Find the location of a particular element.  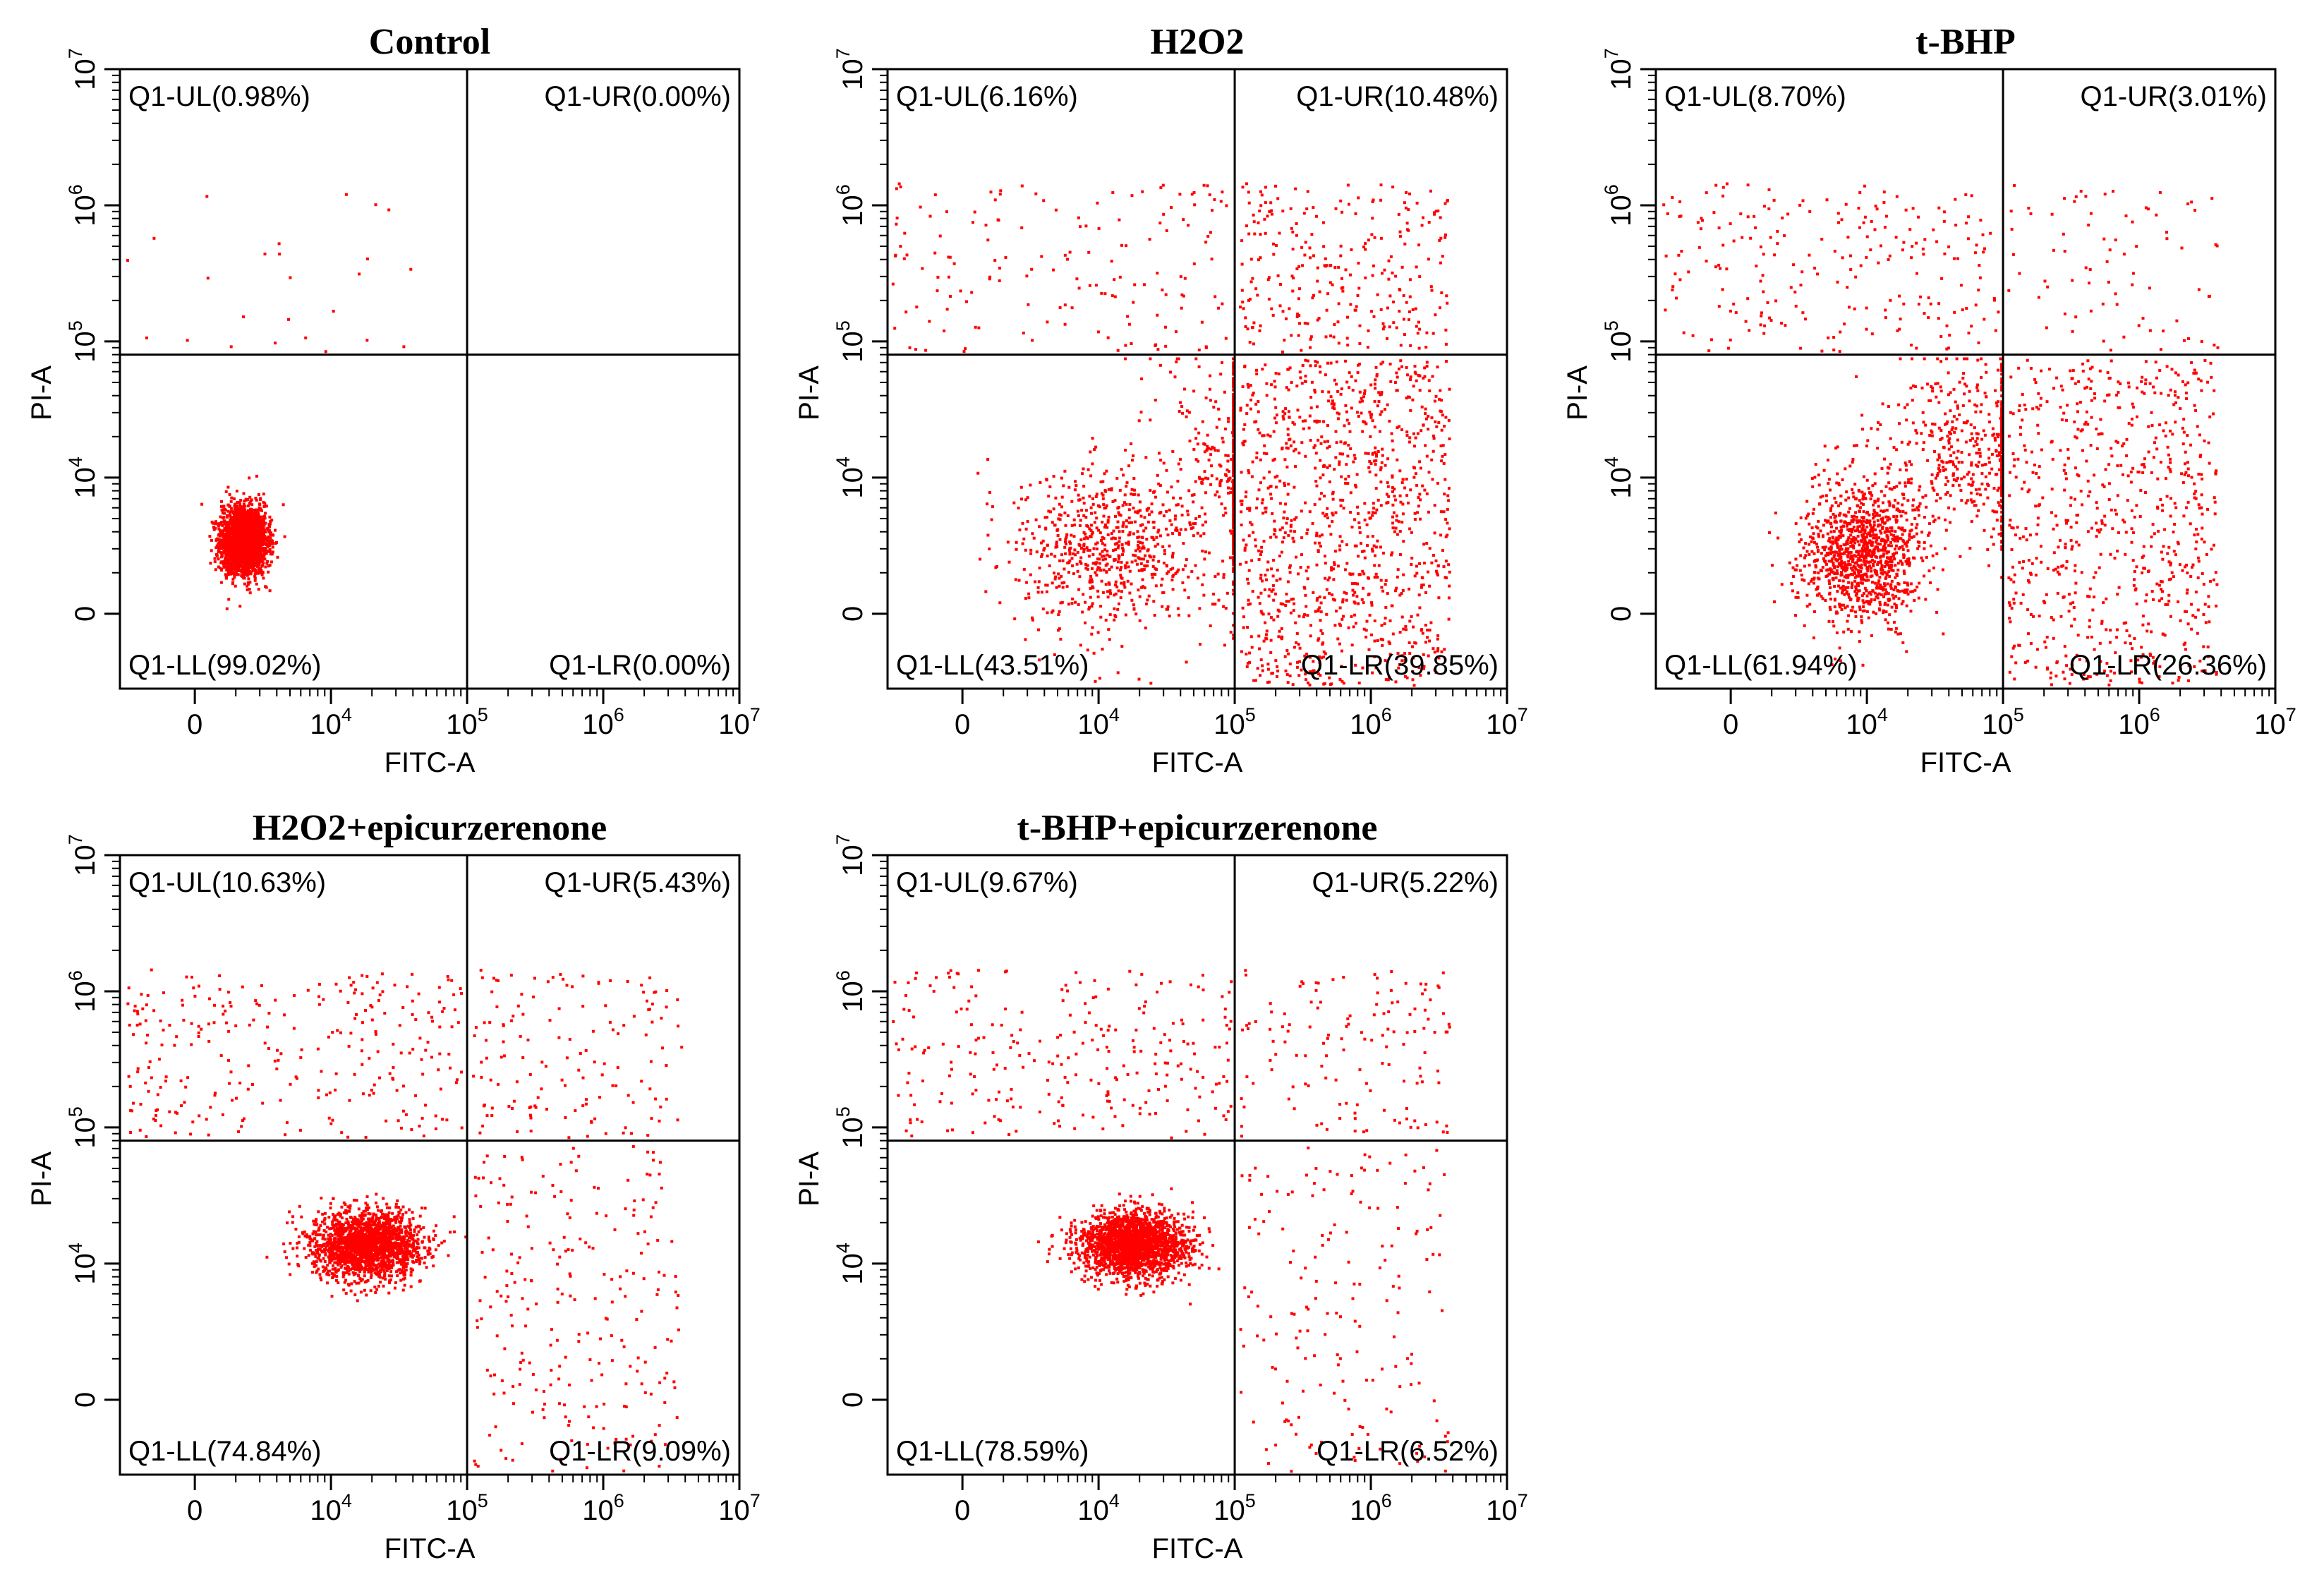

plot-frame is located at coordinates (430, 379).